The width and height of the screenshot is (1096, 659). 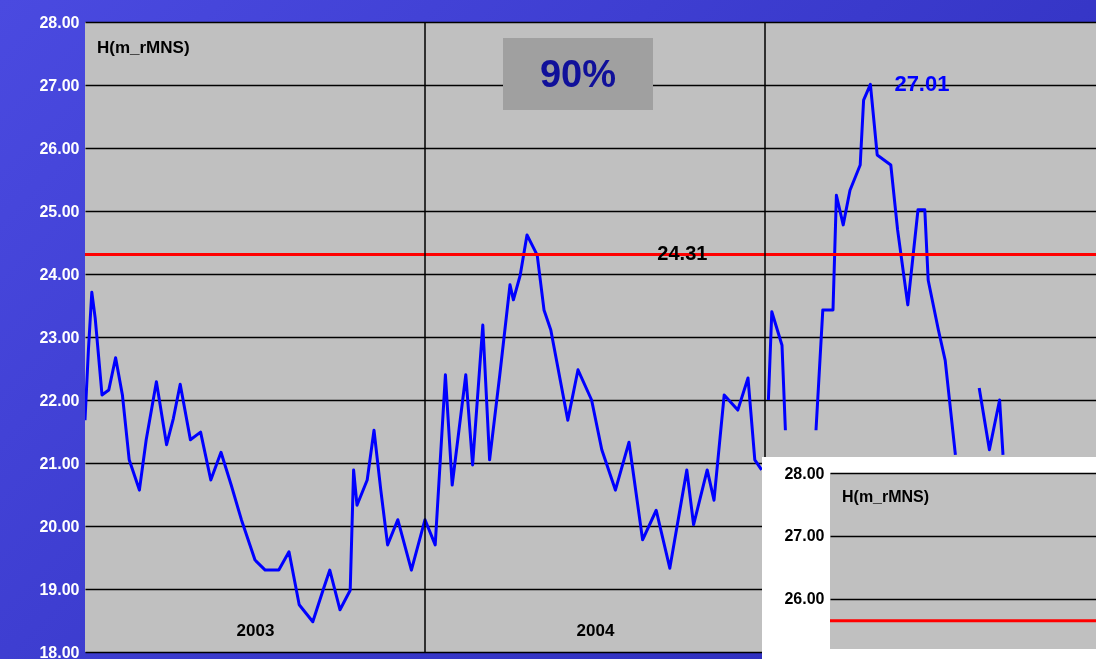 I want to click on x-tick-label: 2003, so click(x=255, y=630).